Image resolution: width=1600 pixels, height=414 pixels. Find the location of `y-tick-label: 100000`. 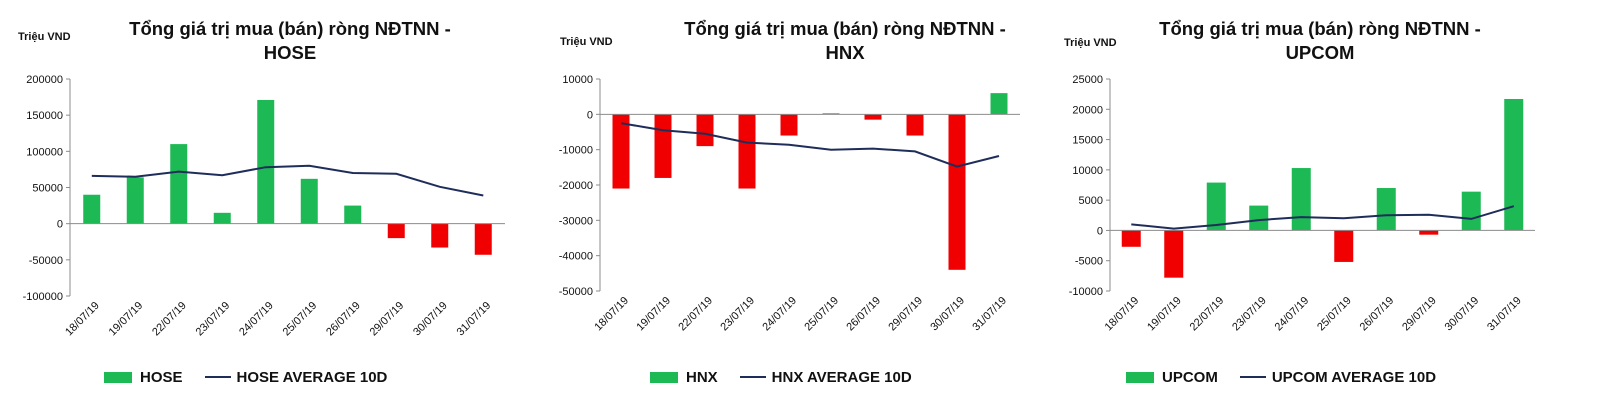

y-tick-label: 100000 is located at coordinates (44, 152).